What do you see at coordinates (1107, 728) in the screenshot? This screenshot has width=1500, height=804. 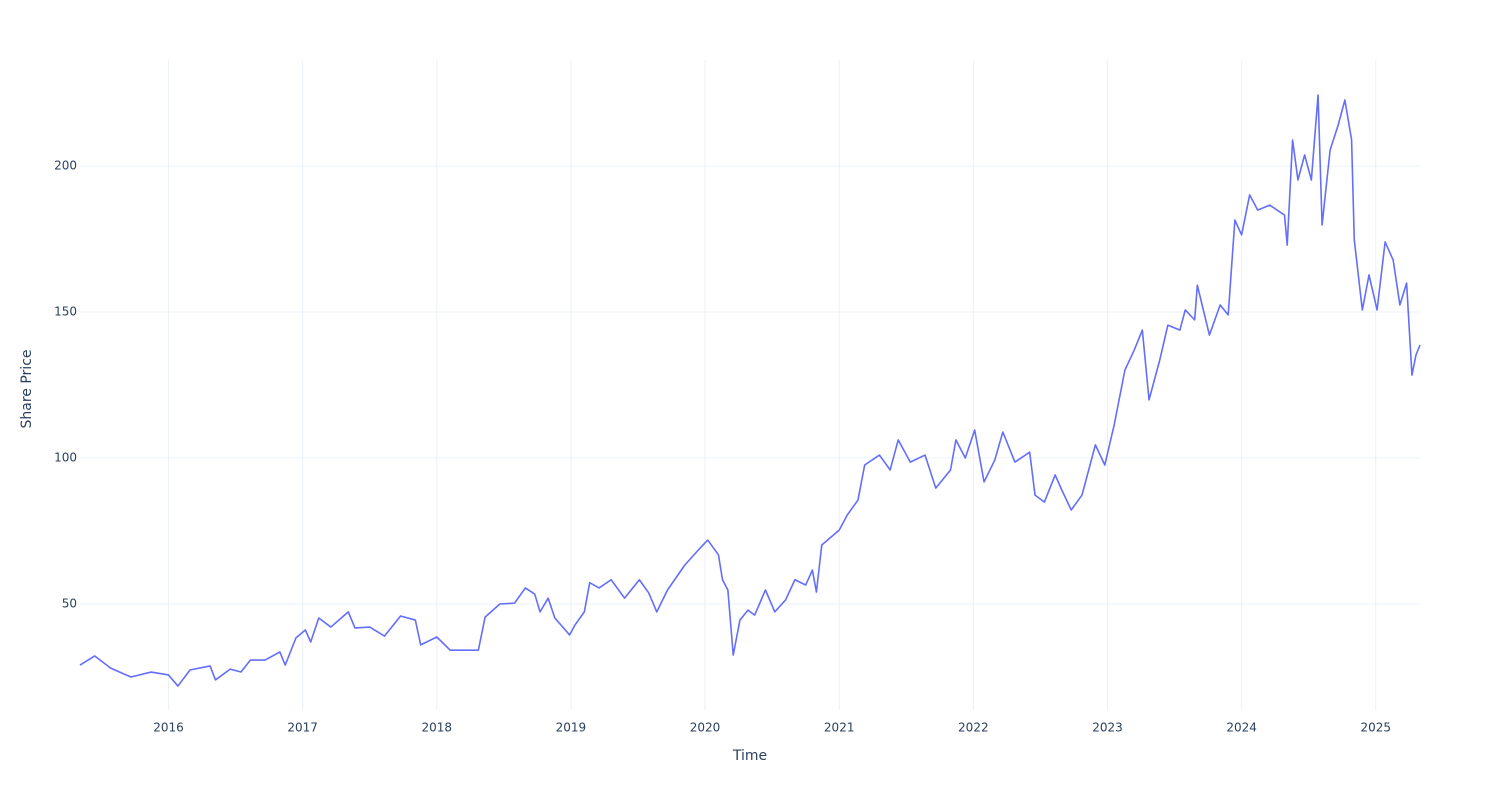 I see `x-tick-label: 2023` at bounding box center [1107, 728].